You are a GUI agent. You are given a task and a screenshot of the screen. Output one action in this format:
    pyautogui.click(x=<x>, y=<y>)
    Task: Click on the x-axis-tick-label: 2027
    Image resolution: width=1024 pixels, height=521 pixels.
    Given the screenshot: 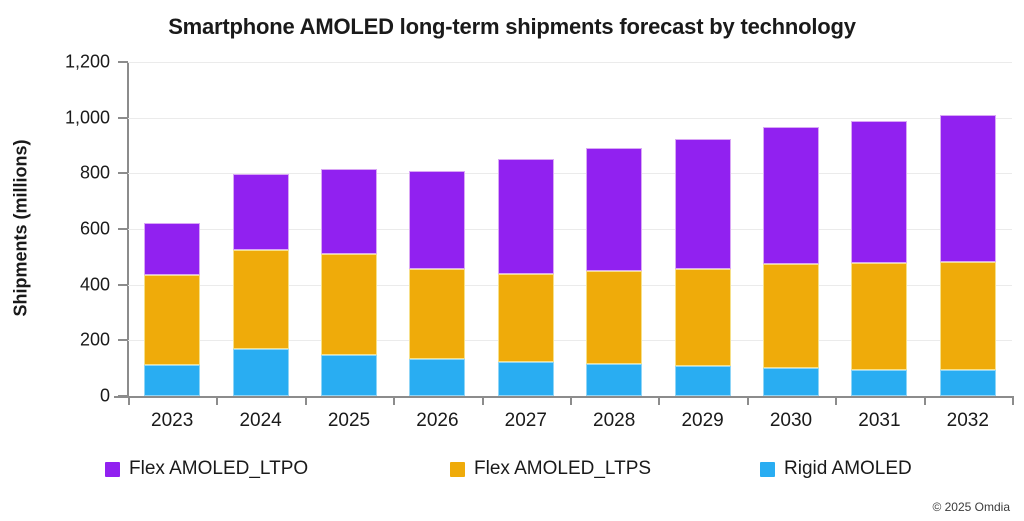 What is the action you would take?
    pyautogui.click(x=525, y=420)
    